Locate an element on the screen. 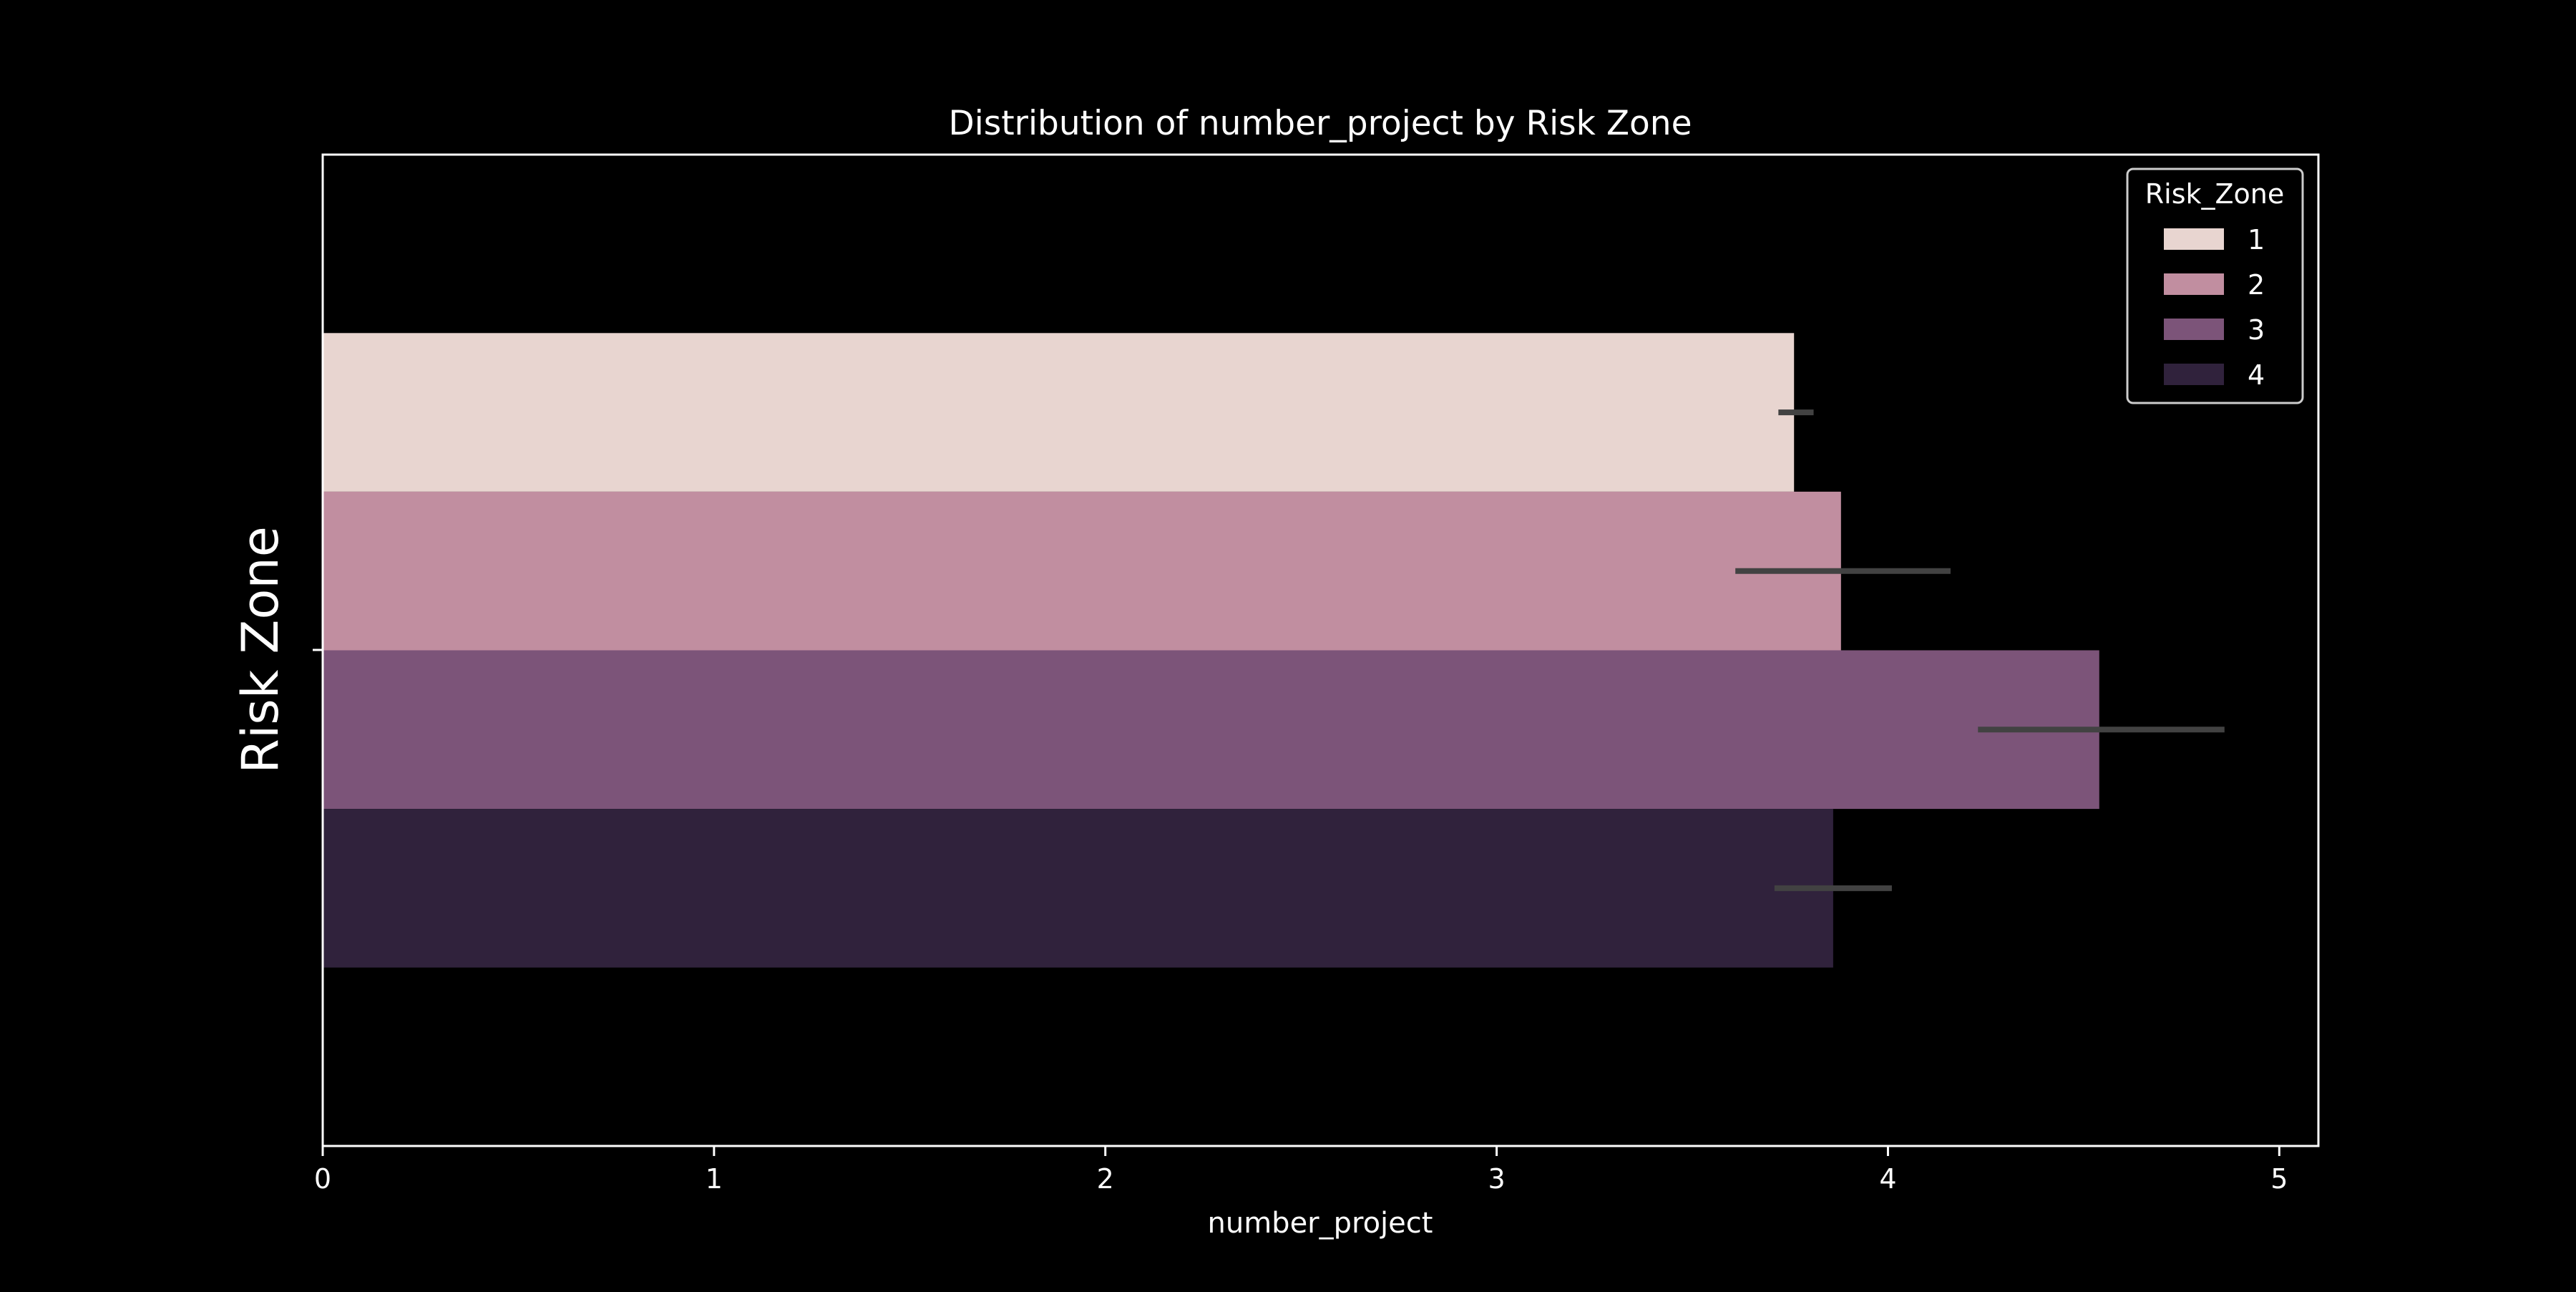 The image size is (2576, 1292). legend-items: 1 2 3 4 is located at coordinates (2214, 307).